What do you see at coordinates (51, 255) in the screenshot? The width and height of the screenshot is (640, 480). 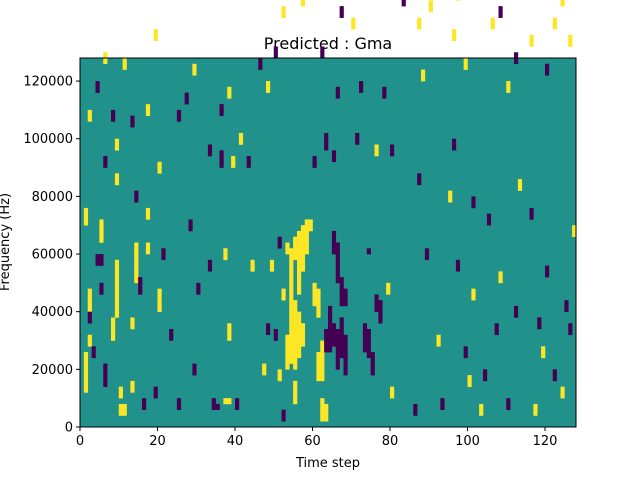 I see `y-axis-ticks: 0 20000 40000 60000 80000 100000 120000` at bounding box center [51, 255].